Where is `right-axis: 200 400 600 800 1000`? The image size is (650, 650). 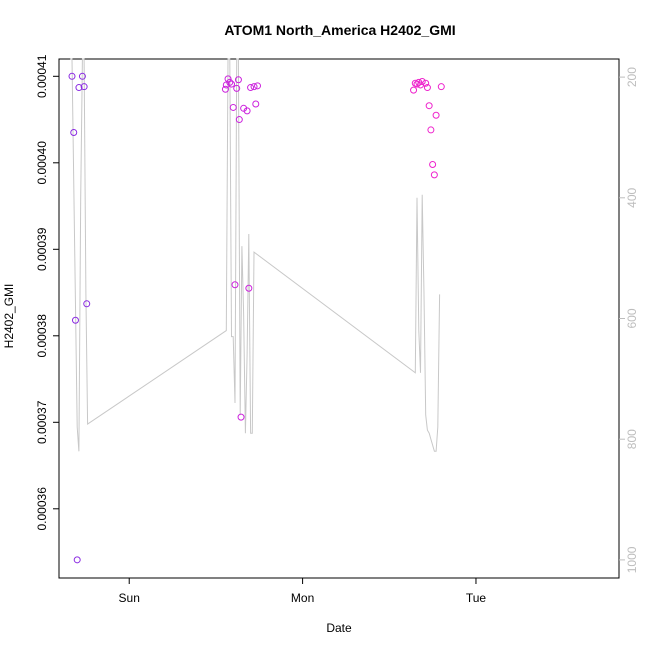 right-axis: 200 400 600 800 1000 is located at coordinates (629, 320).